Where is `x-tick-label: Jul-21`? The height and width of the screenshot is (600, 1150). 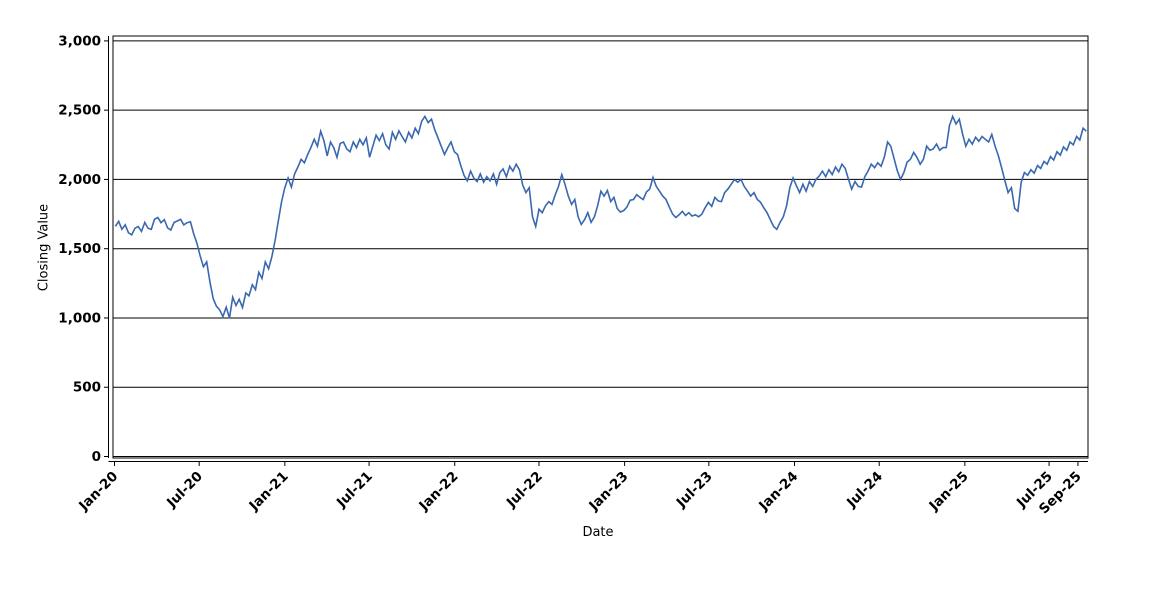 x-tick-label: Jul-21 is located at coordinates (354, 490).